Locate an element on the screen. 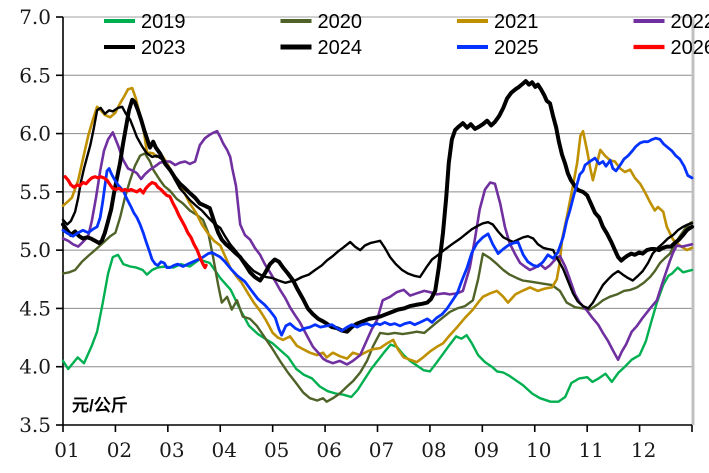 This screenshot has width=709, height=473. legend-label-2019: 2019 is located at coordinates (163, 22).